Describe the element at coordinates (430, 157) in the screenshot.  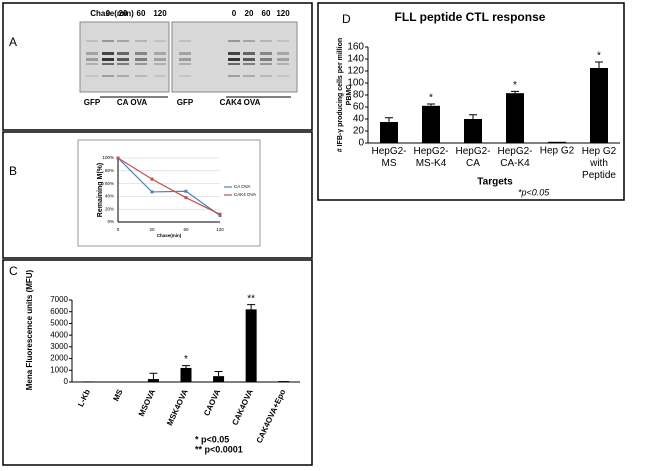
I see `x-tick-label: HepG2-MS-K4` at that location.